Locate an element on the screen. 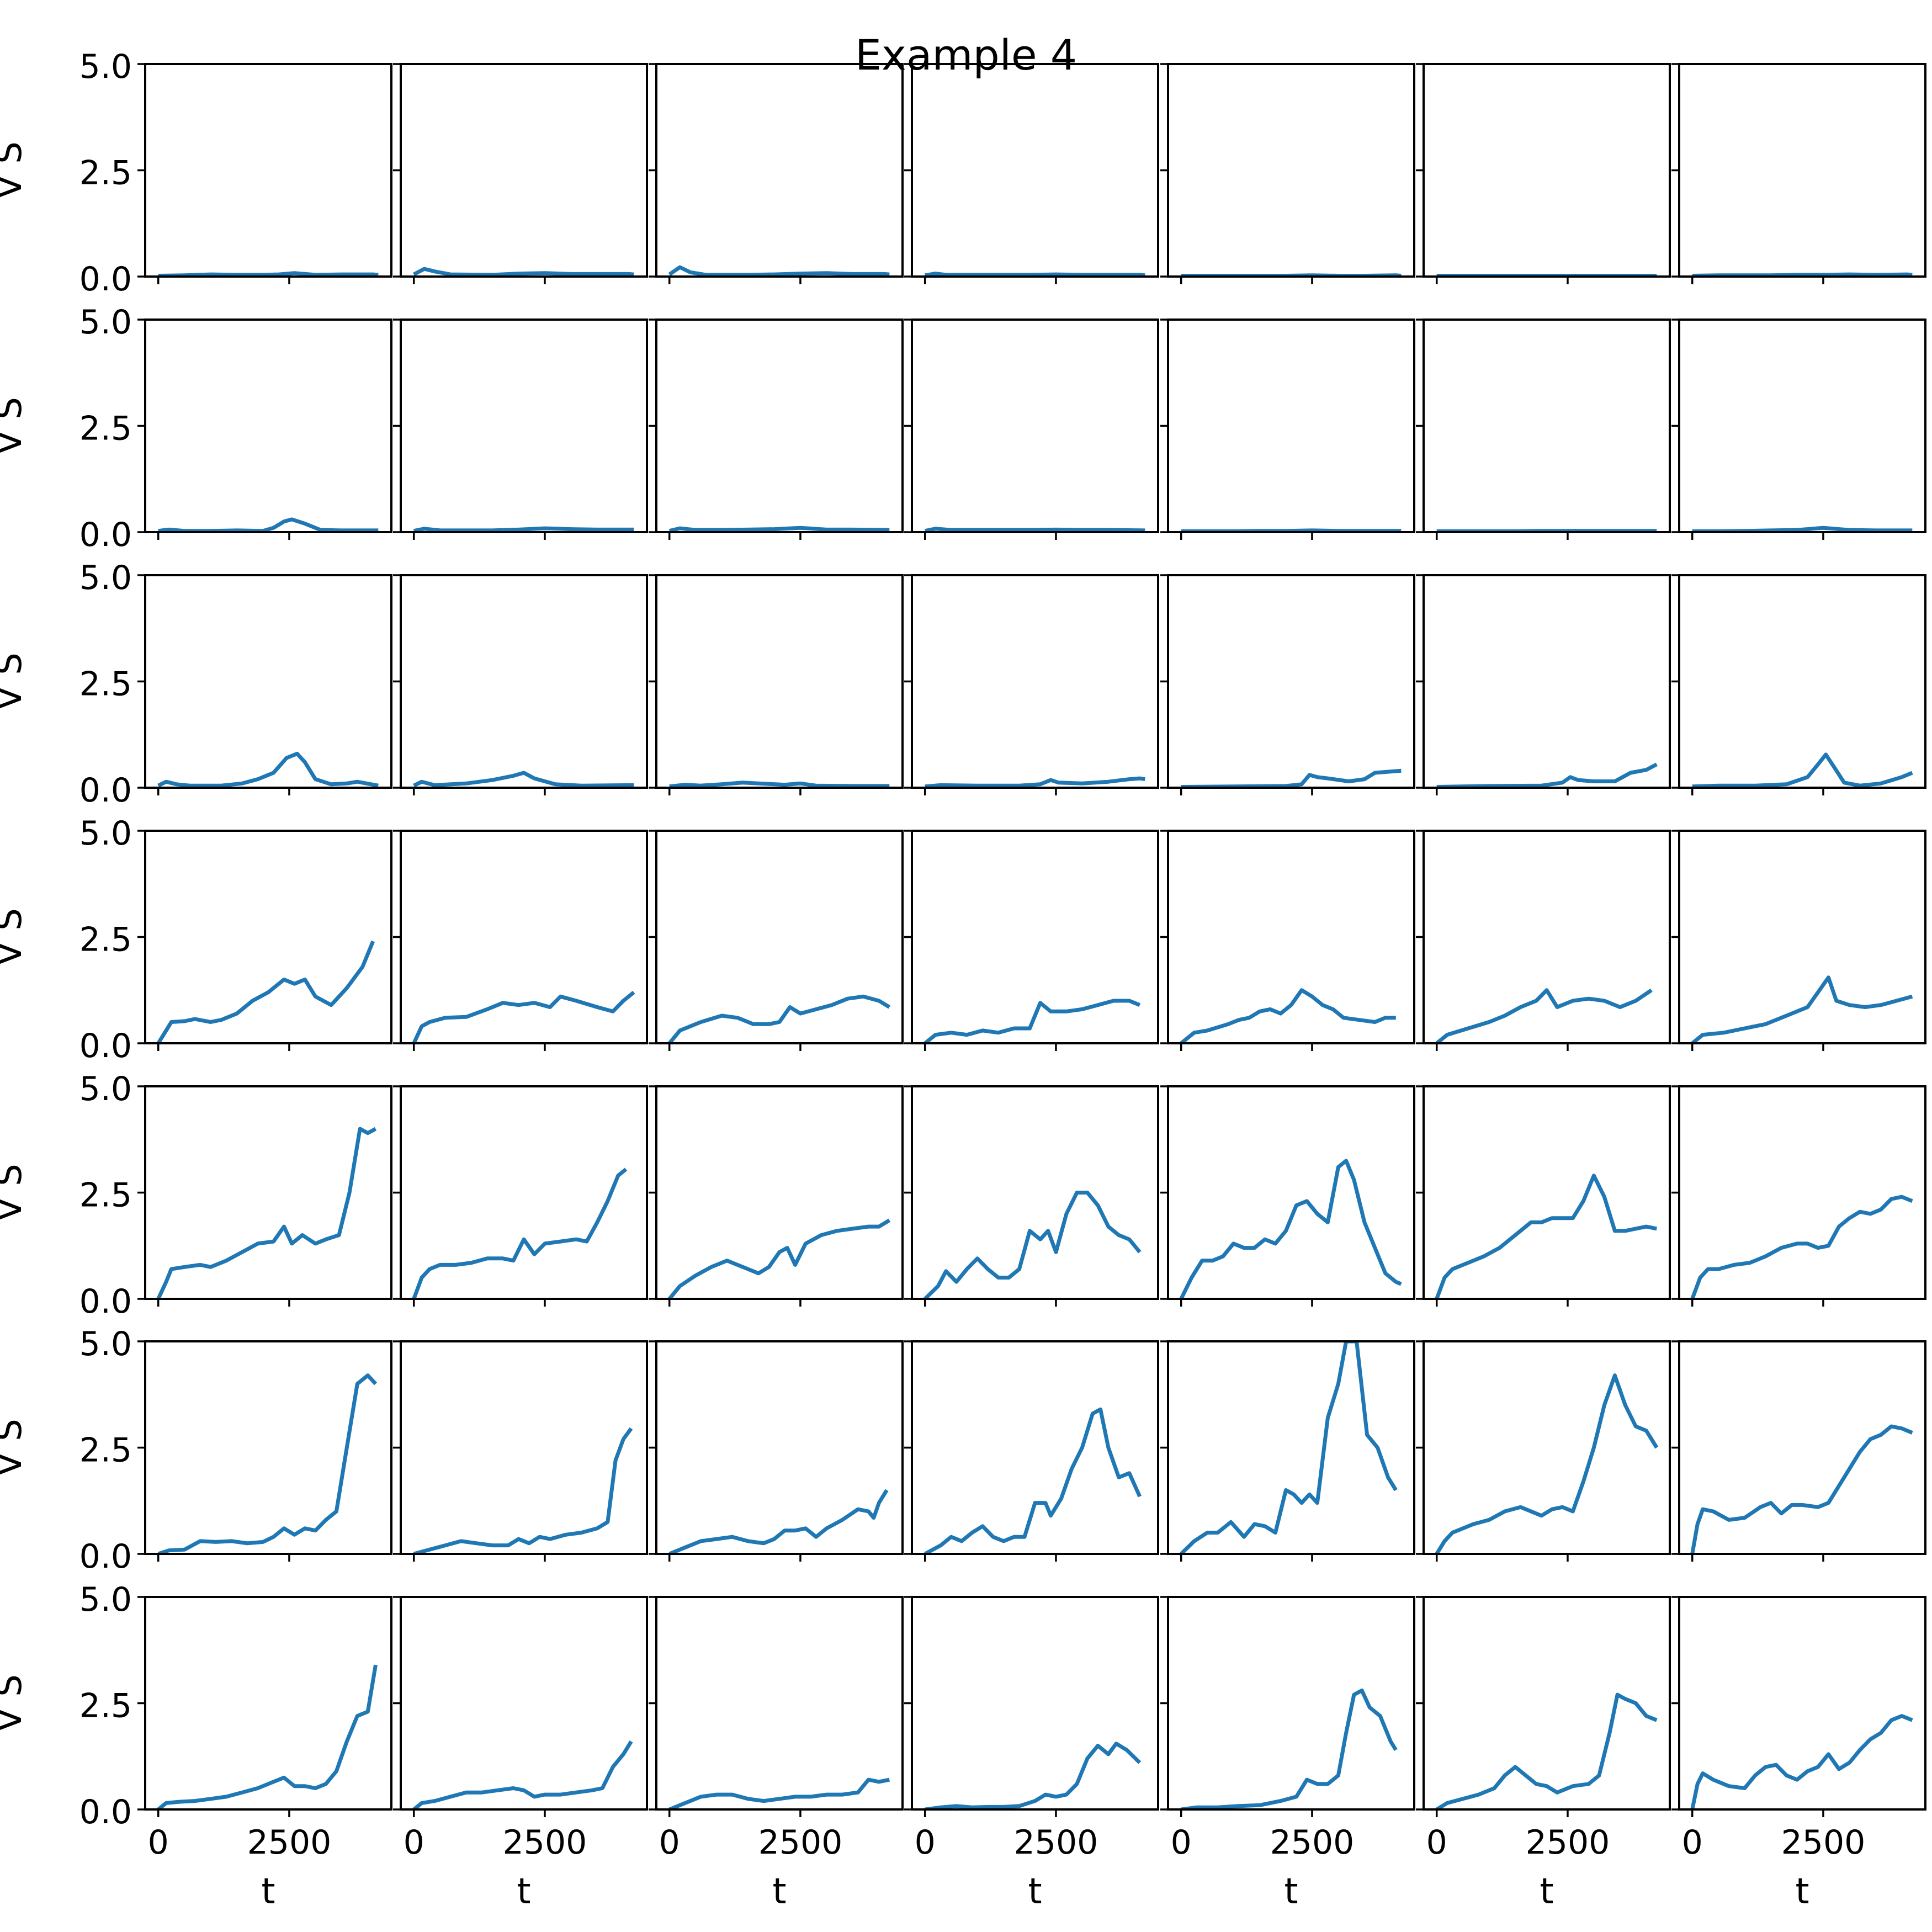  subplot-r1-c3 is located at coordinates (777, 174).